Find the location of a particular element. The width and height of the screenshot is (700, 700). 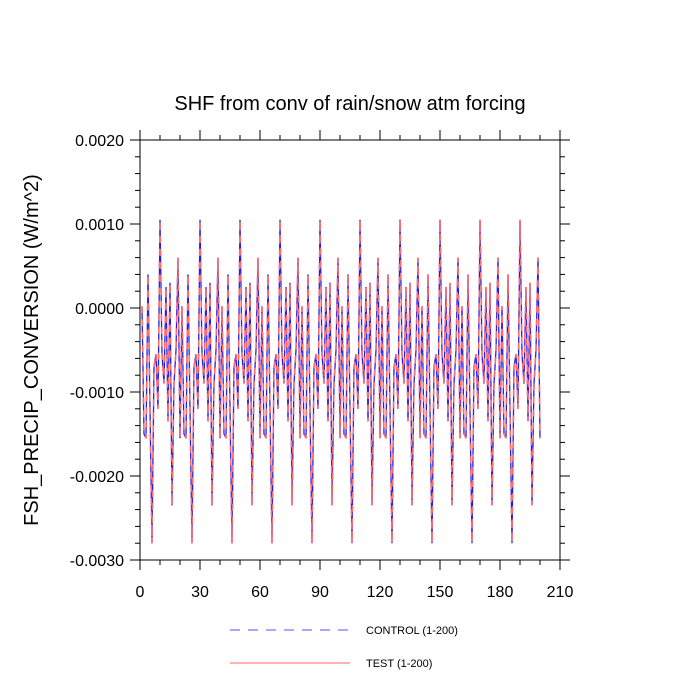

y-tick-label: 0.0010 is located at coordinates (99, 225).